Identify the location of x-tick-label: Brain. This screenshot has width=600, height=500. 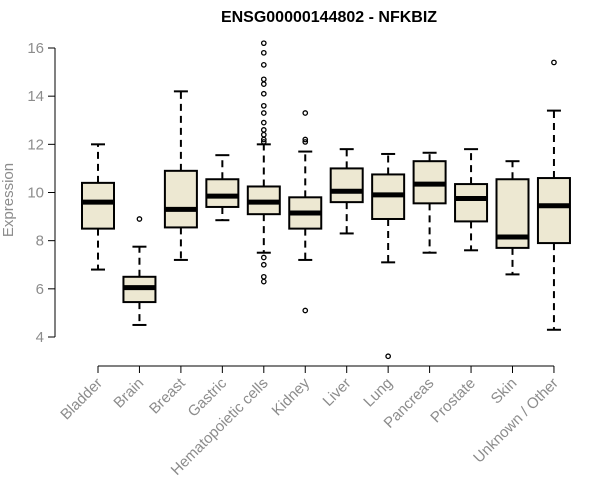
(128, 393).